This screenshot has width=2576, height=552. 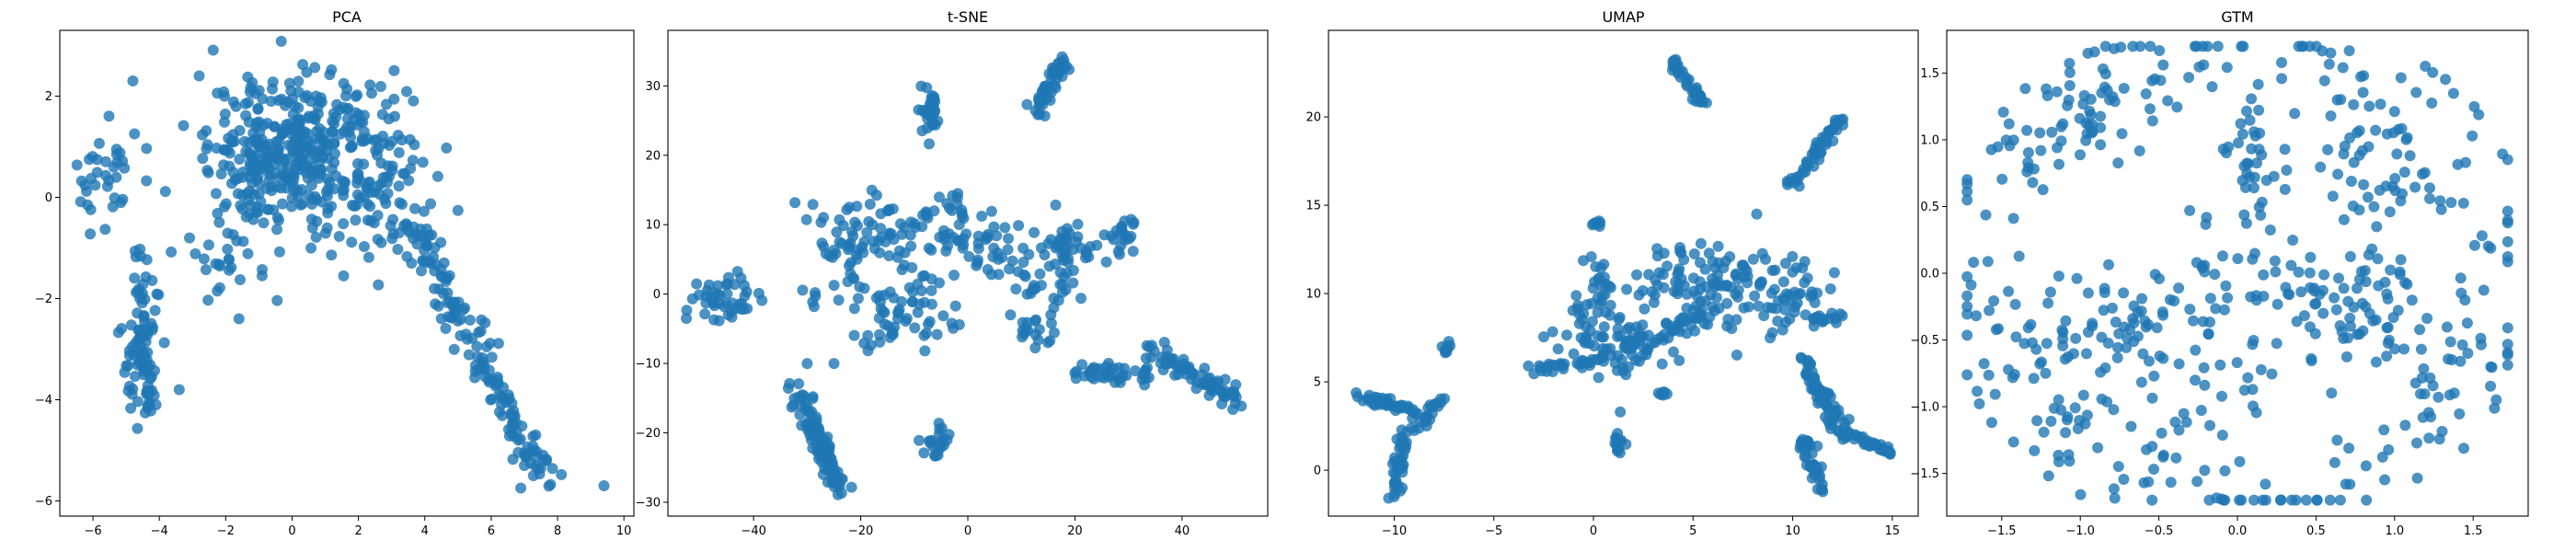 I want to click on x-tick-label: 2, so click(x=358, y=531).